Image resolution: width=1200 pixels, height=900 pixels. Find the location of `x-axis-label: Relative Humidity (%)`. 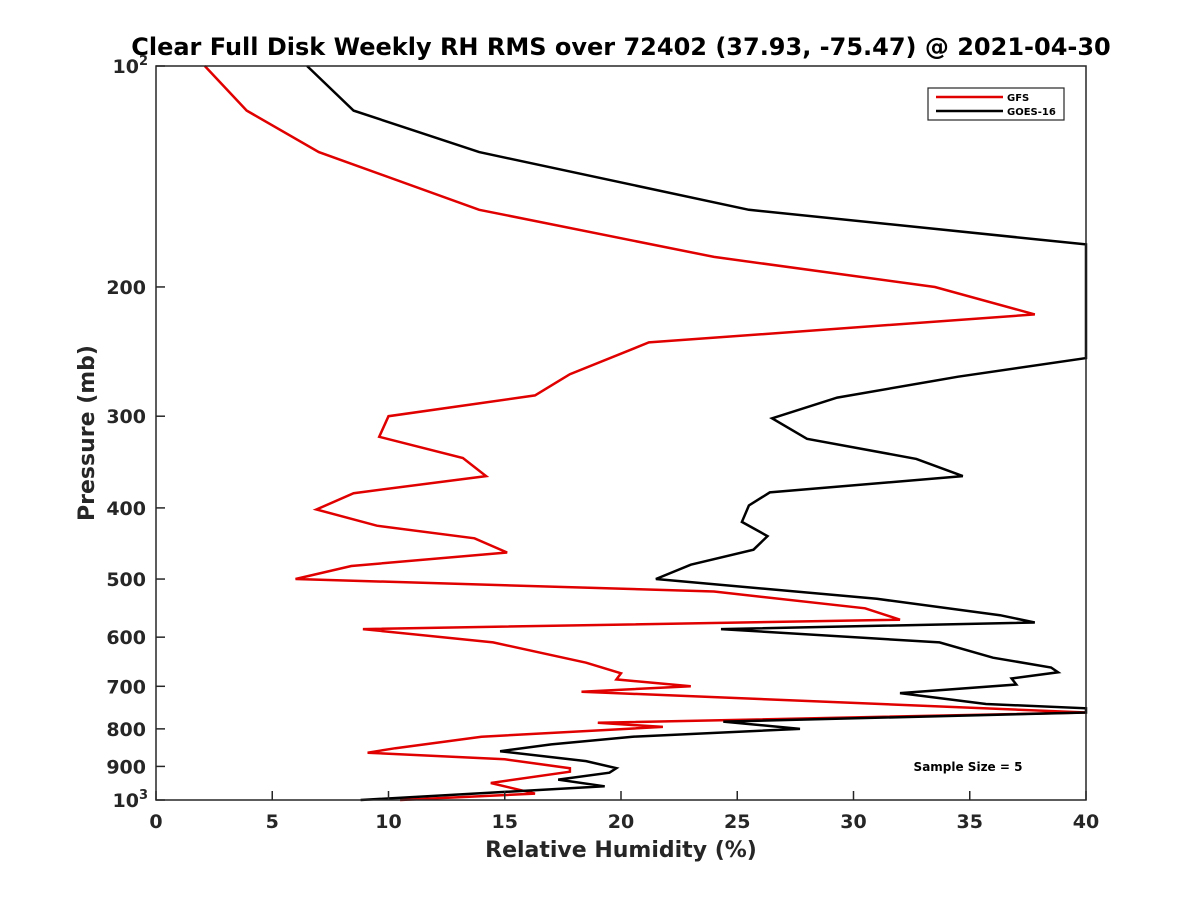

x-axis-label: Relative Humidity (%) is located at coordinates (621, 850).